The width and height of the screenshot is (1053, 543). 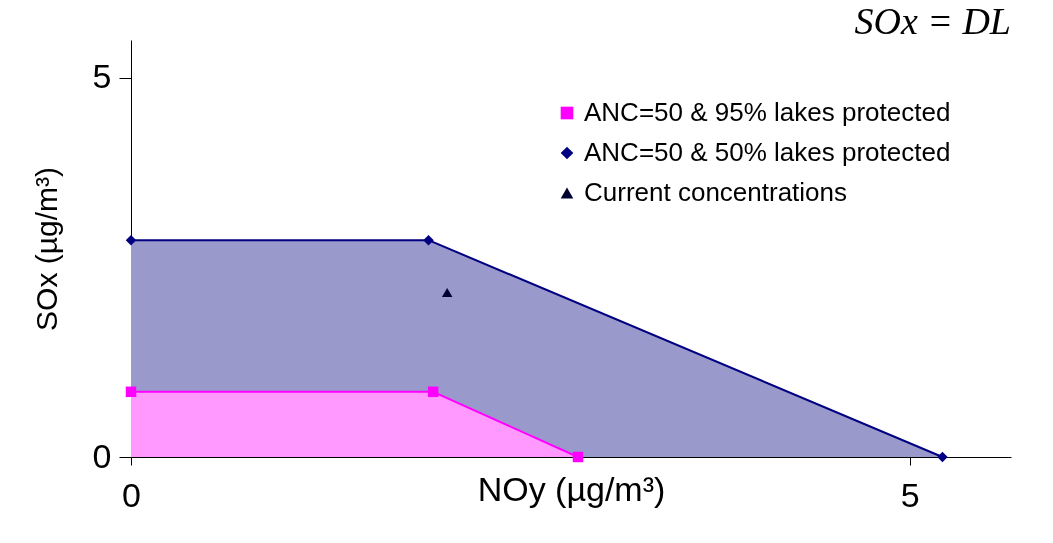 What do you see at coordinates (767, 152) in the screenshot?
I see `legend-label: ANC=50 & 50% lakes protected` at bounding box center [767, 152].